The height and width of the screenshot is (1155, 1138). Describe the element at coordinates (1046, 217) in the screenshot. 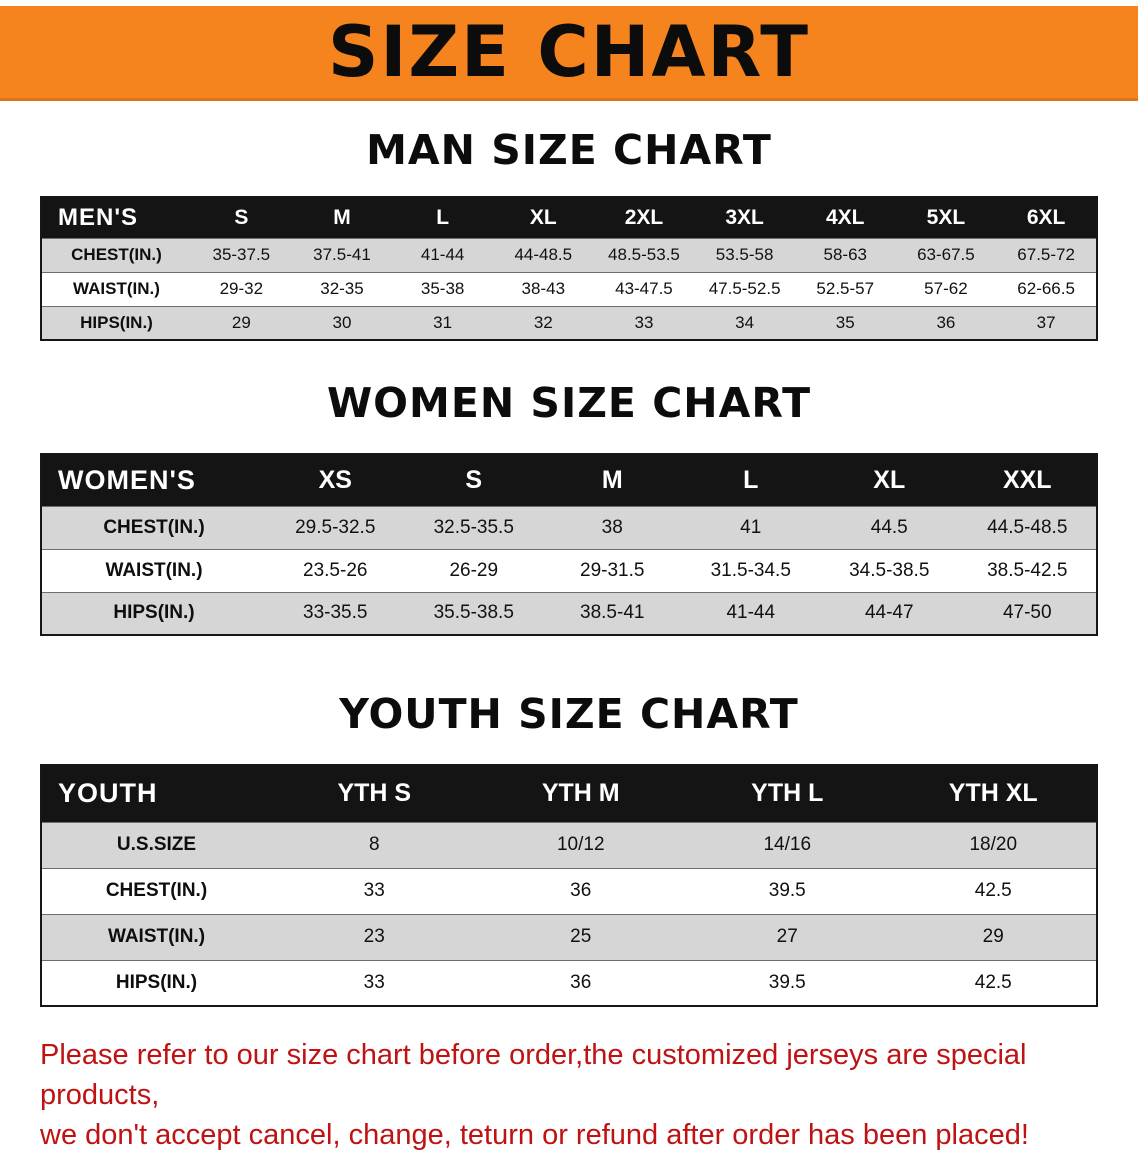

I see `size-column-header: 6XL` at that location.